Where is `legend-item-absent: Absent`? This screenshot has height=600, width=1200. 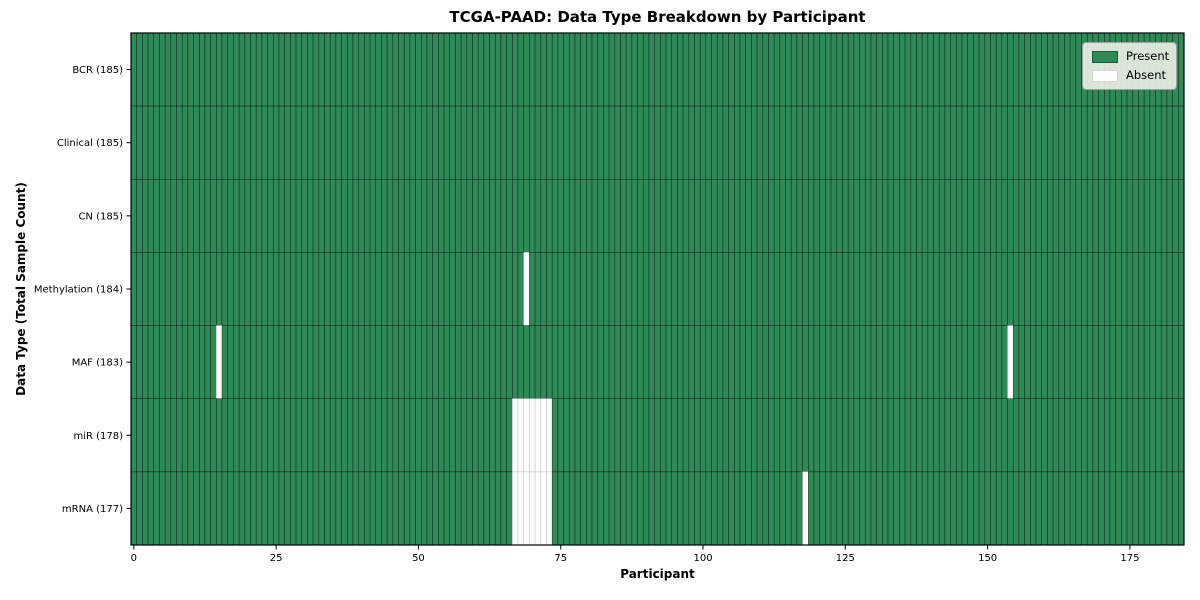
legend-item-absent: Absent is located at coordinates (1129, 75).